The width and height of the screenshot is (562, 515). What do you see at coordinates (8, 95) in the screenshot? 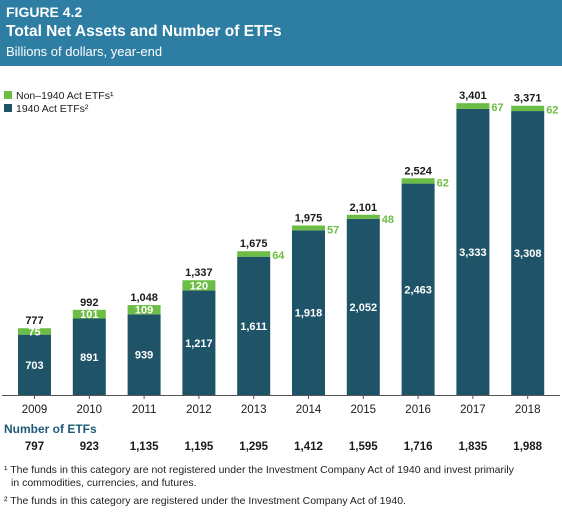
I see `legend-swatch-non1940` at bounding box center [8, 95].